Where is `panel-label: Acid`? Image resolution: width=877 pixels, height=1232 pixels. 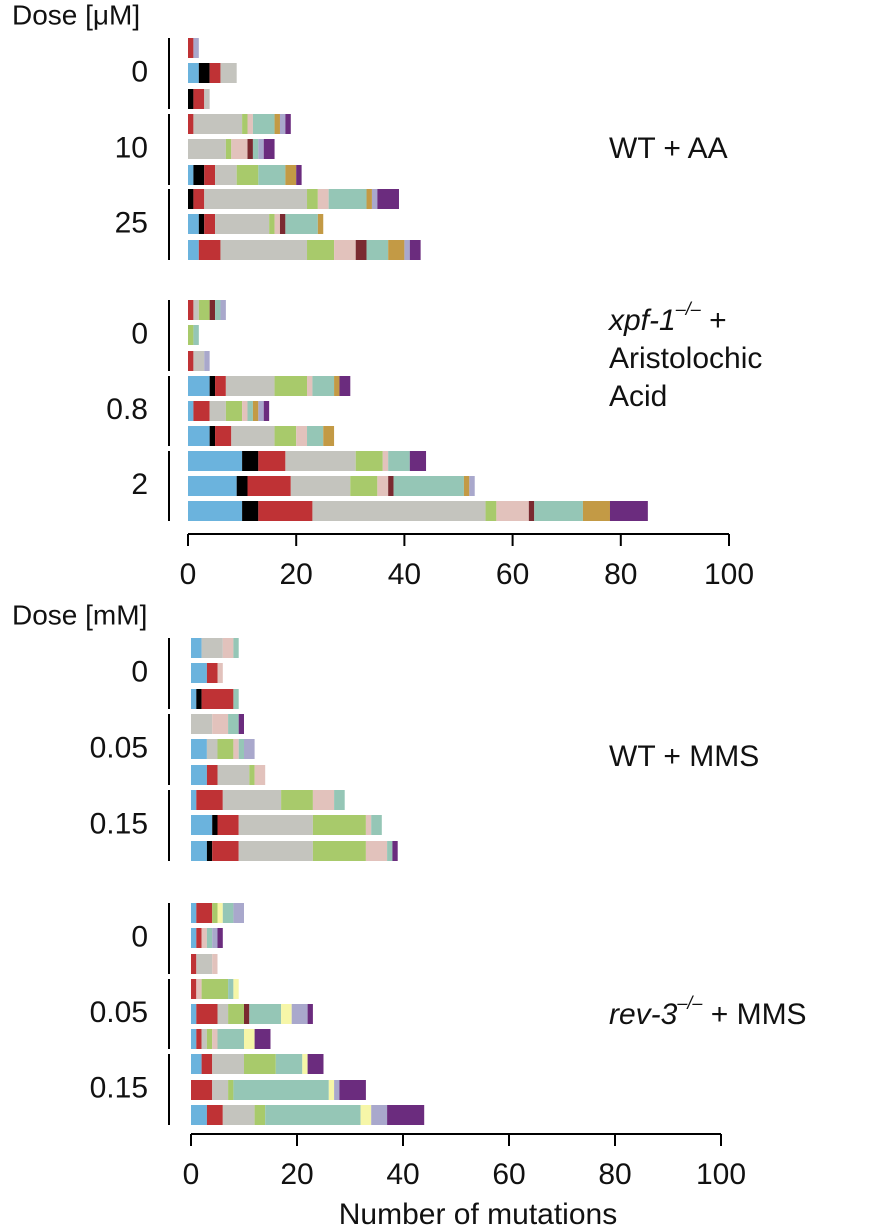 panel-label: Acid is located at coordinates (638, 396).